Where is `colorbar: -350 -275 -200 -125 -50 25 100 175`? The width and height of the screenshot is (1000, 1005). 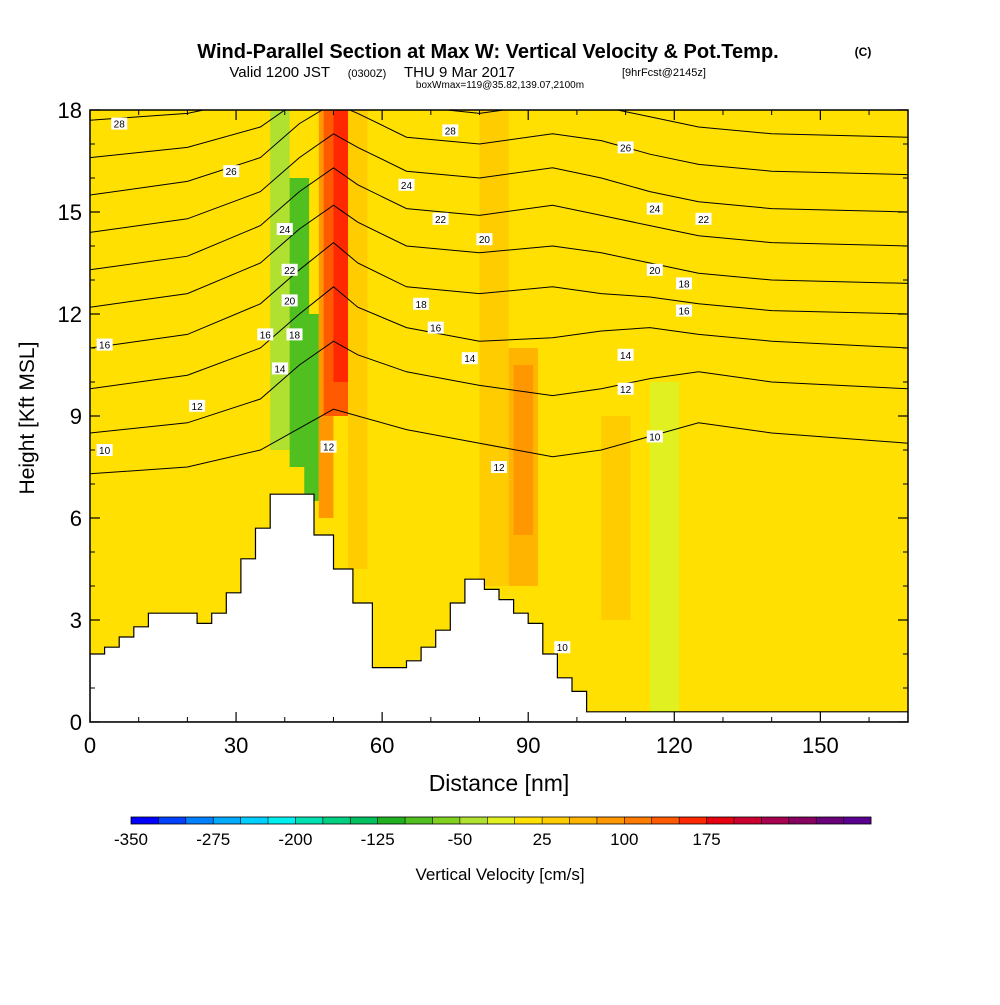 colorbar: -350 -275 -200 -125 -50 25 100 175 is located at coordinates (493, 832).